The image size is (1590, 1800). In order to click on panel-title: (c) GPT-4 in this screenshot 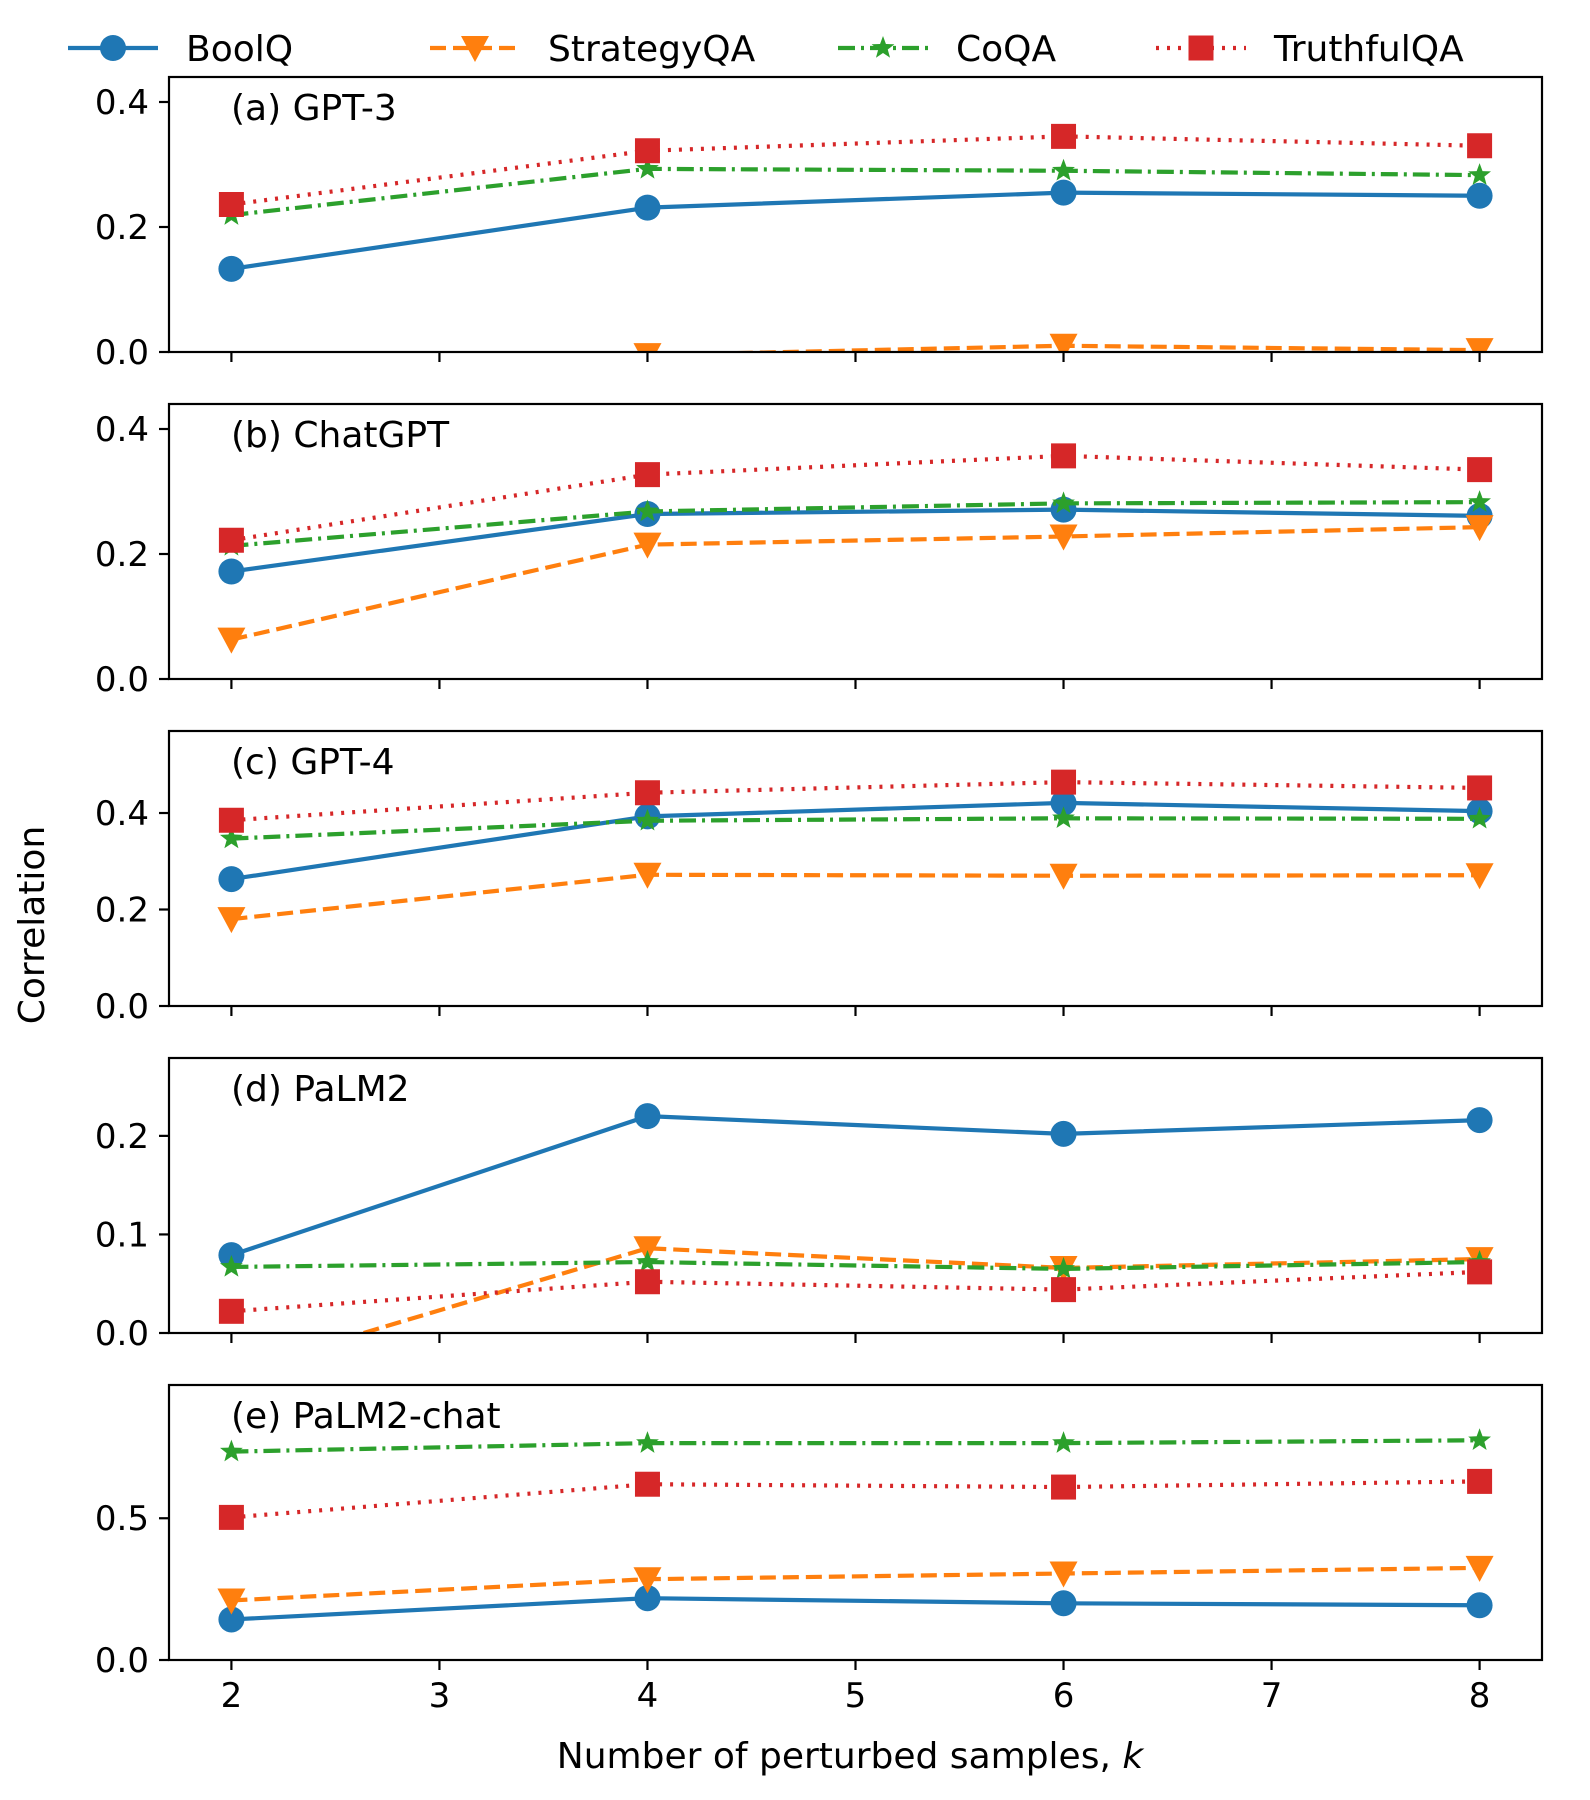, I will do `click(313, 762)`.